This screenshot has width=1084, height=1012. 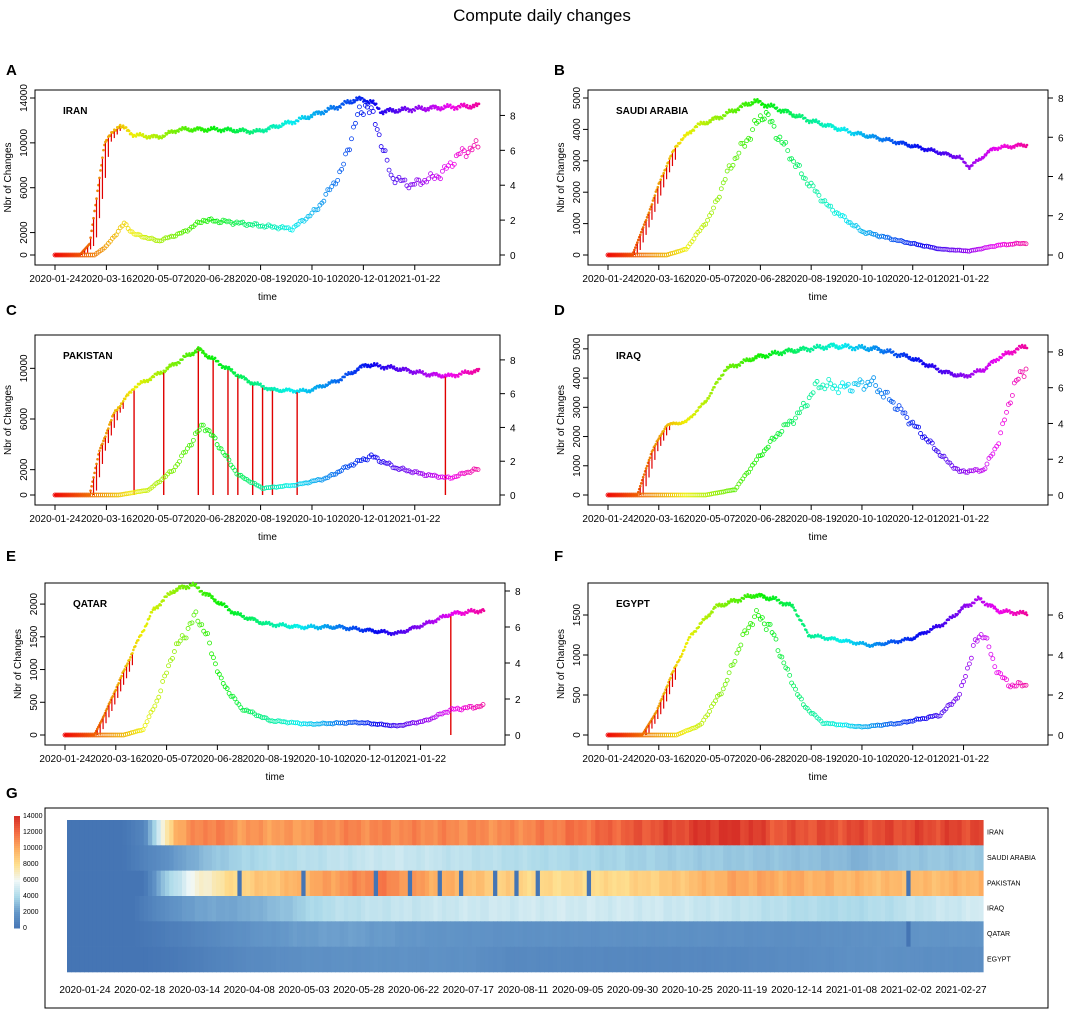 I want to click on x-tick-label: 2020-10-10, so click(x=862, y=279).